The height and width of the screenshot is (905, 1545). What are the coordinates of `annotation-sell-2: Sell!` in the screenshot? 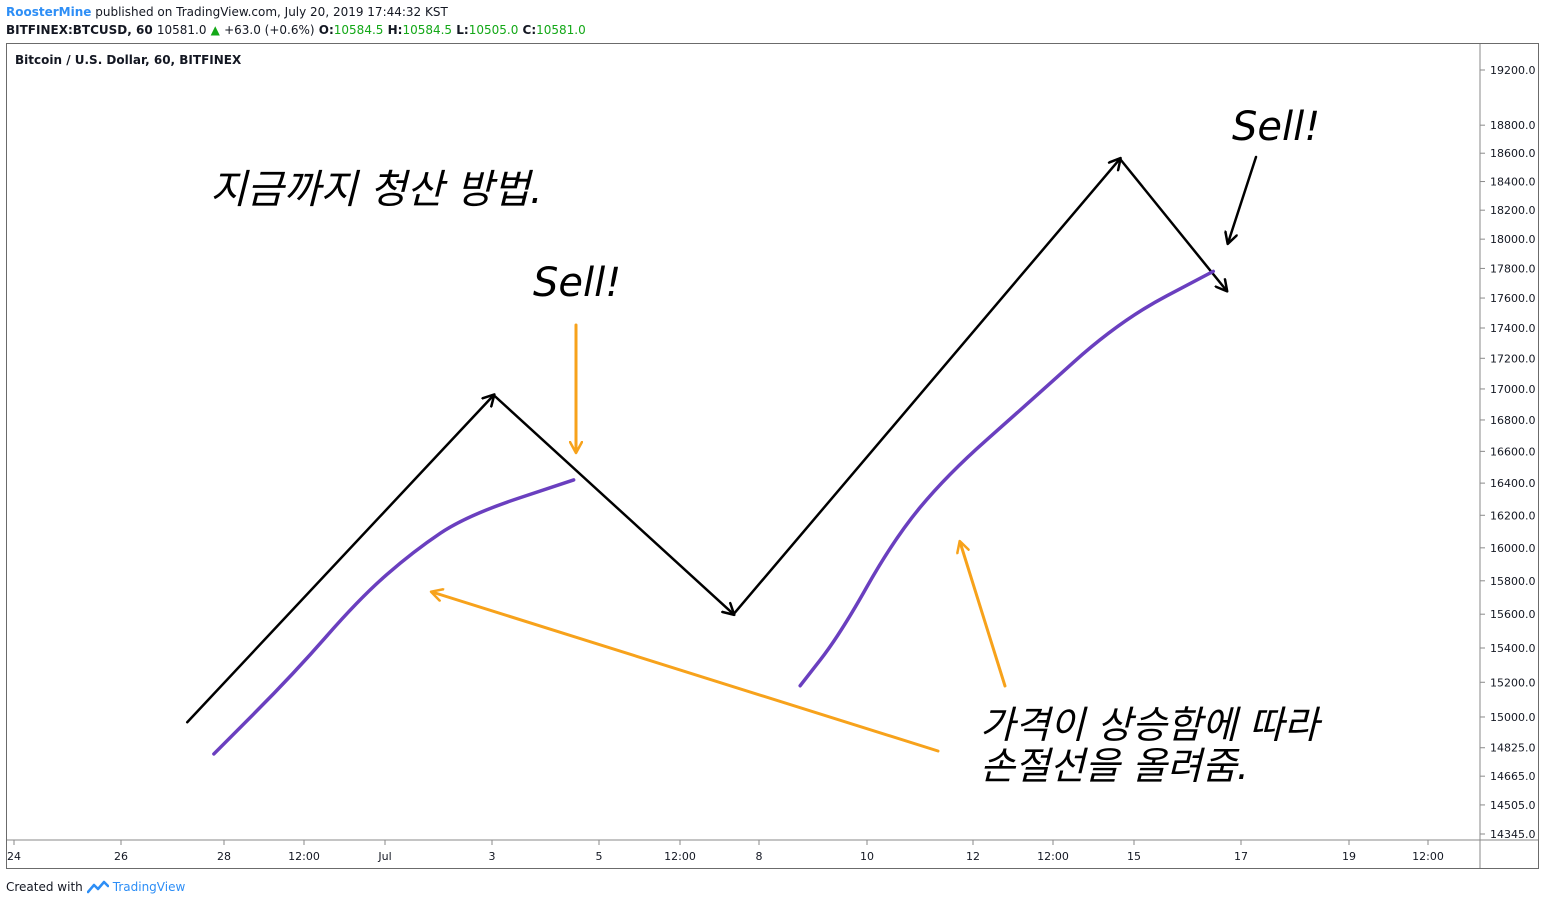 It's located at (1276, 127).